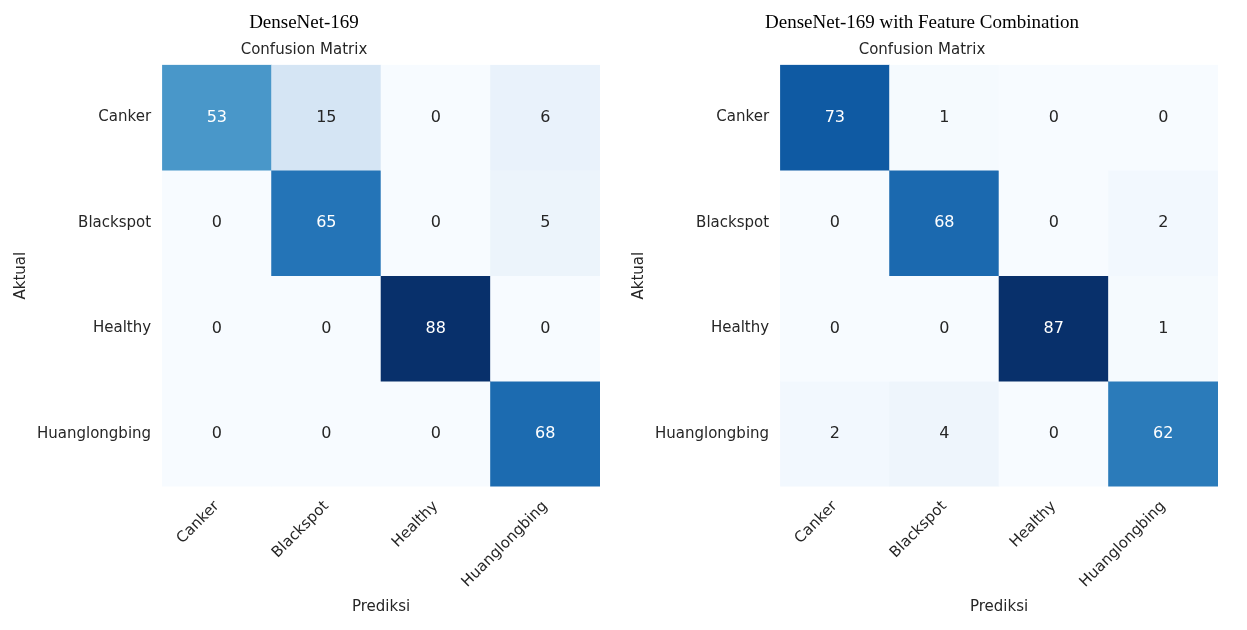  What do you see at coordinates (435, 327) in the screenshot?
I see `data-label: 88` at bounding box center [435, 327].